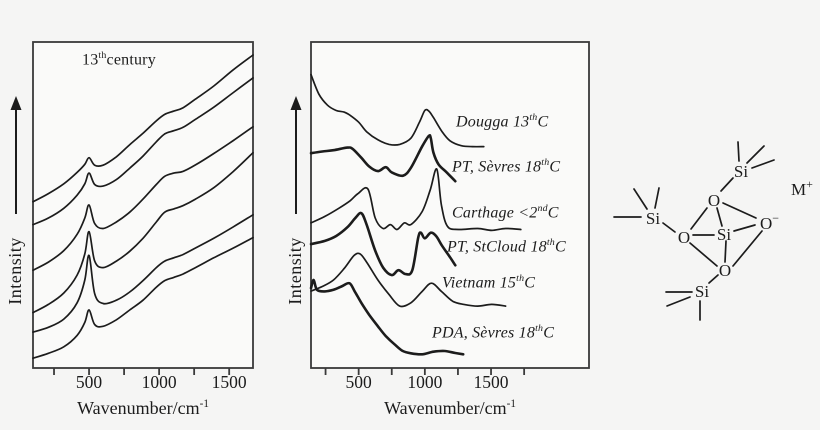 Image resolution: width=820 pixels, height=430 pixels. What do you see at coordinates (769, 222) in the screenshot?
I see `o-minus-atom: O−` at bounding box center [769, 222].